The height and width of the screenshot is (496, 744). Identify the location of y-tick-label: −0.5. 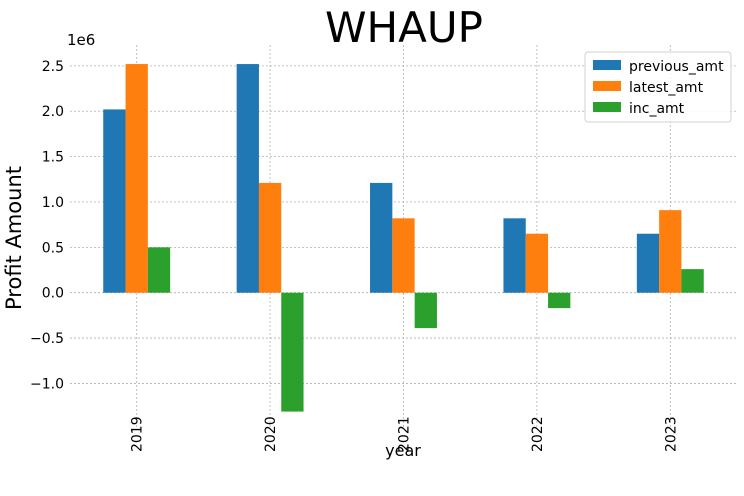
(47, 339).